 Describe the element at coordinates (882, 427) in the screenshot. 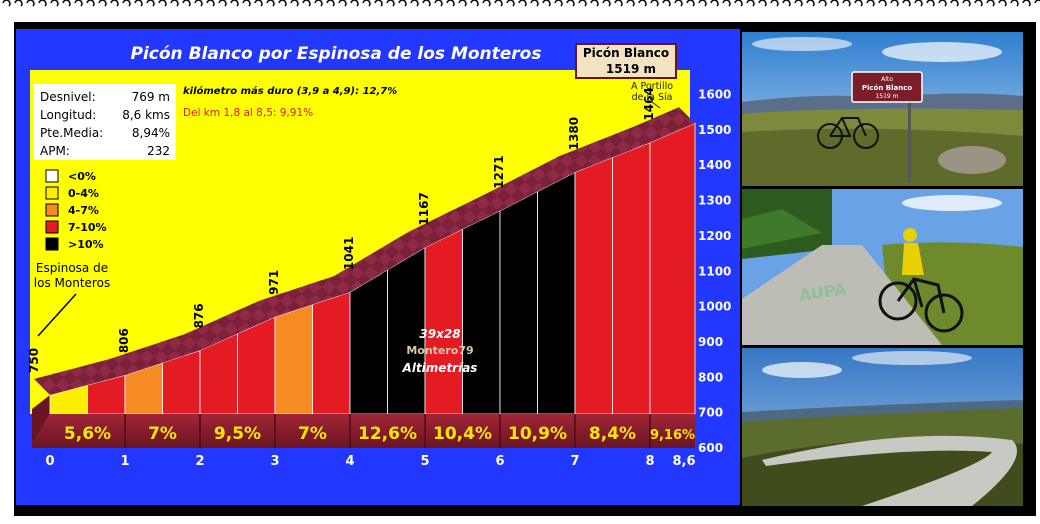

I see `road-curve-photo` at that location.